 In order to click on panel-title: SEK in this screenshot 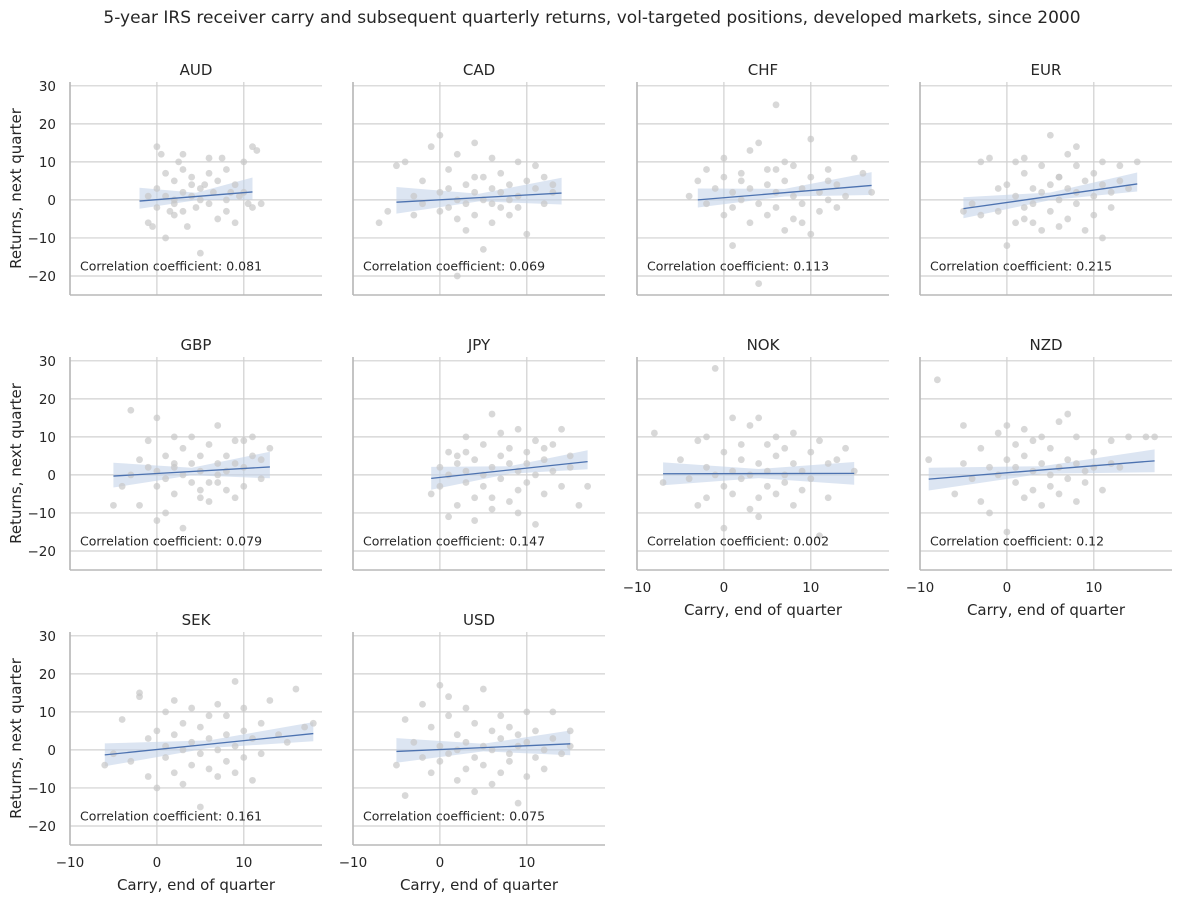, I will do `click(197, 620)`.